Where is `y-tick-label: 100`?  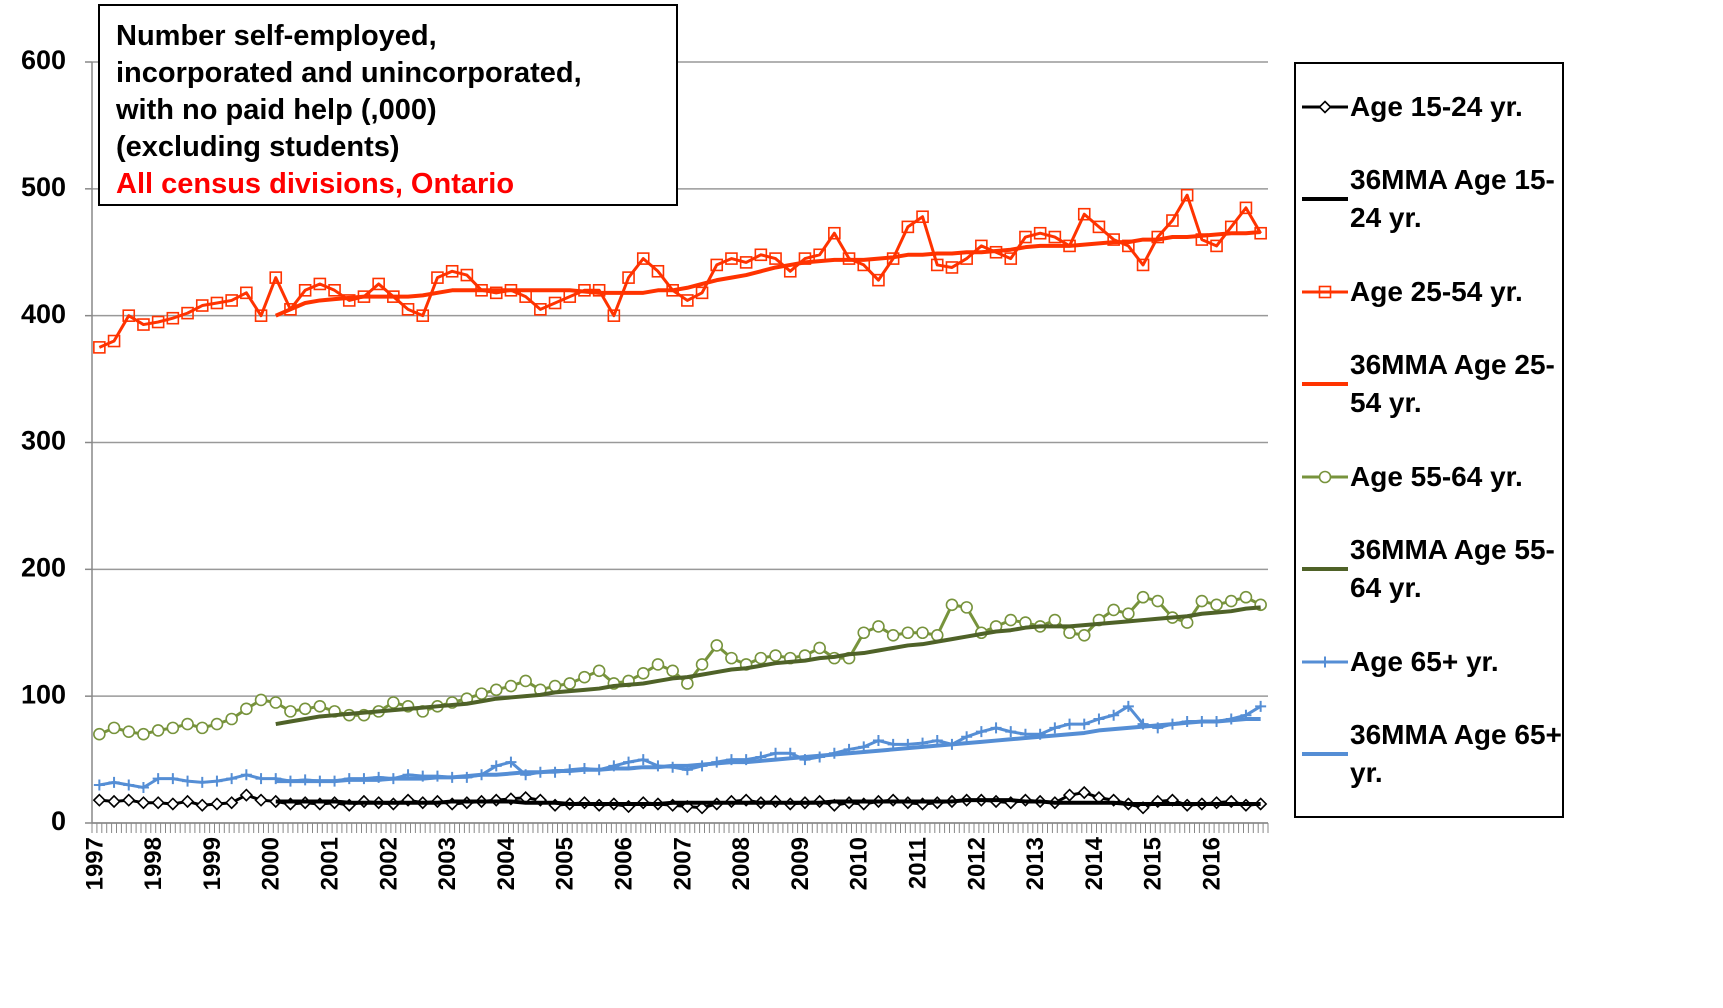
y-tick-label: 100 is located at coordinates (43, 694).